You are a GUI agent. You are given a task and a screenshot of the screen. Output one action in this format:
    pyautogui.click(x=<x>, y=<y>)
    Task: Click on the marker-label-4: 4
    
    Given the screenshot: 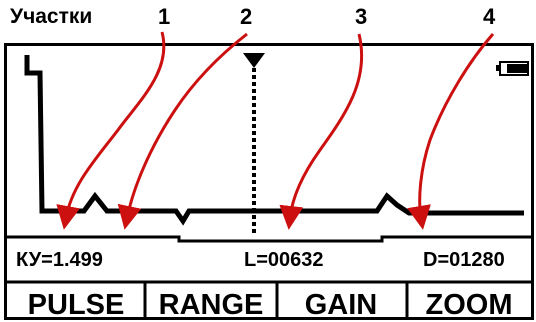 What is the action you would take?
    pyautogui.click(x=489, y=16)
    